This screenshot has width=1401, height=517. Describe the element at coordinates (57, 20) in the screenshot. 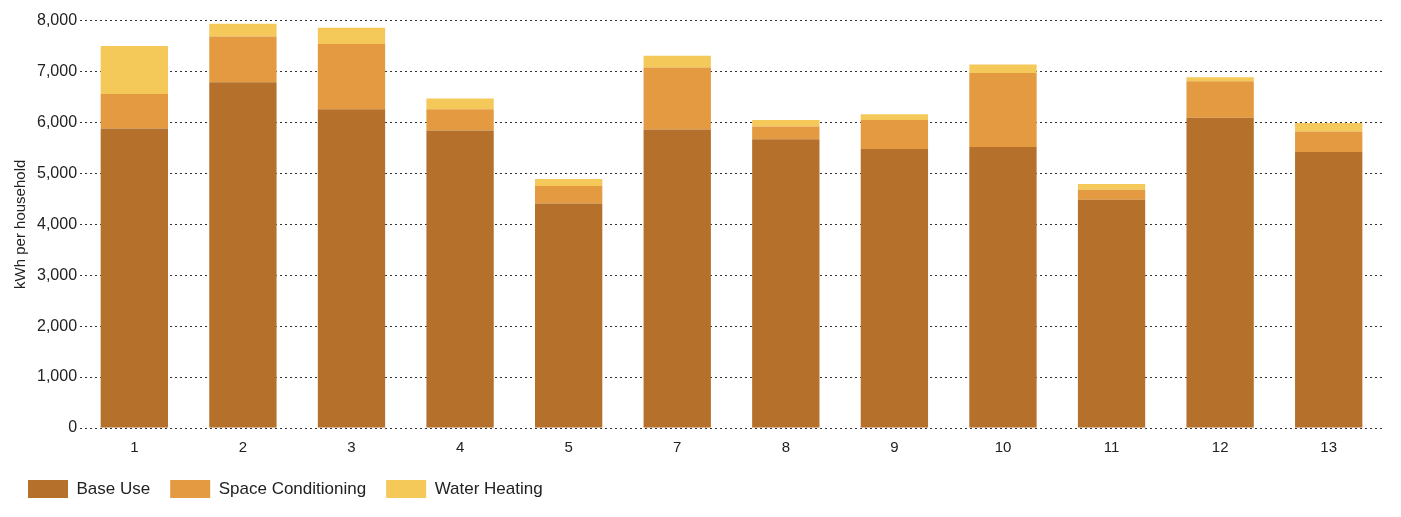

I see `y-tick-label: 8,000` at that location.